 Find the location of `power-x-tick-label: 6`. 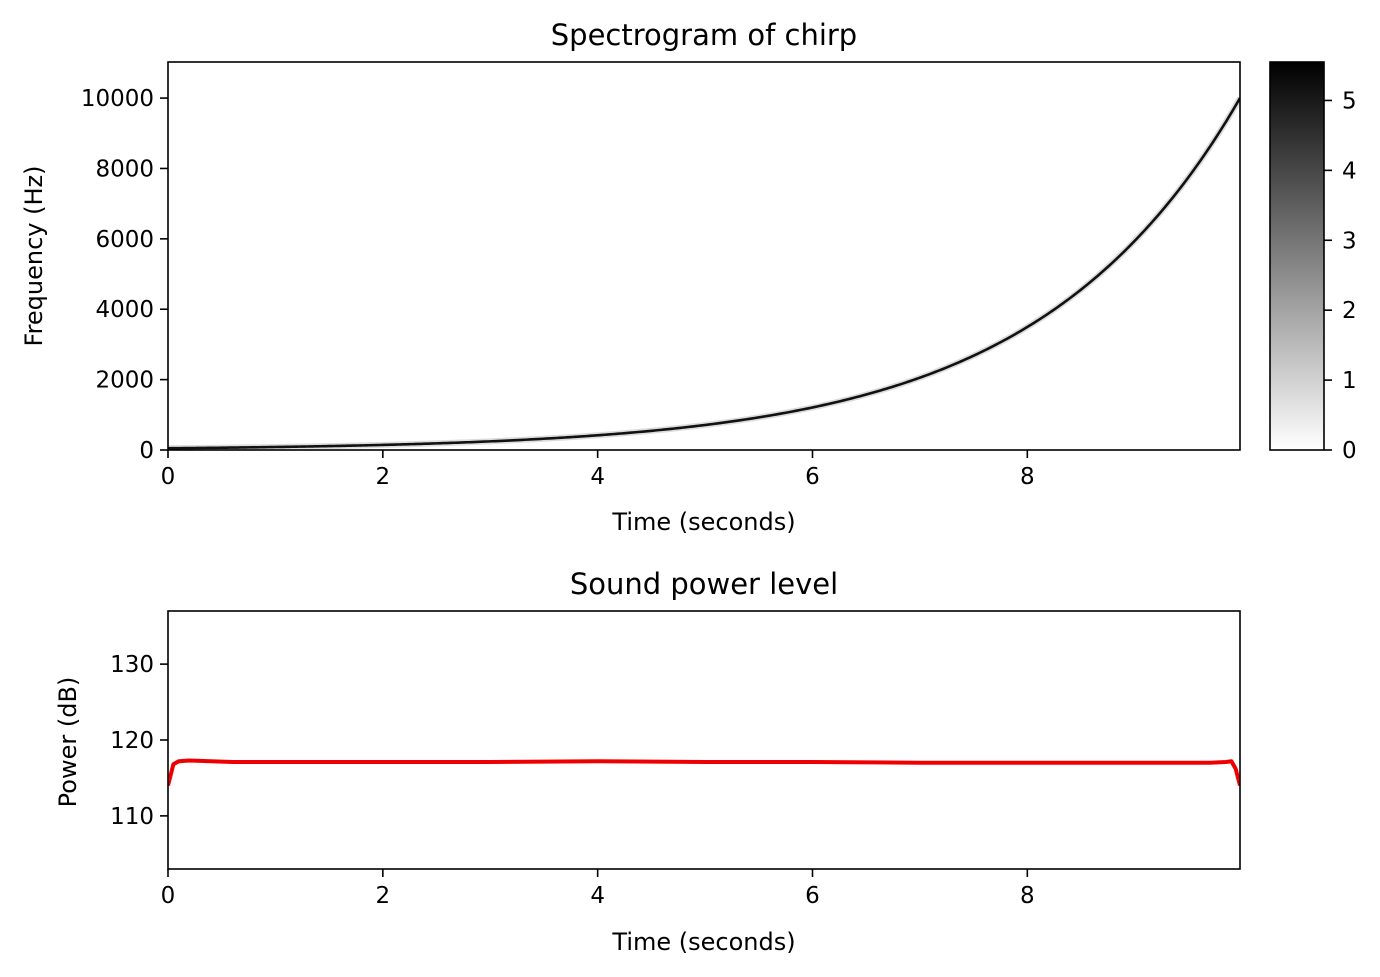

power-x-tick-label: 6 is located at coordinates (812, 896).